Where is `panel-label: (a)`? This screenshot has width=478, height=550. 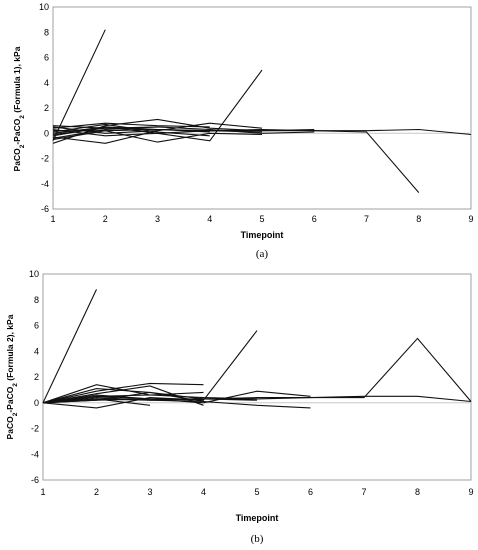
panel-label: (a) is located at coordinates (262, 254).